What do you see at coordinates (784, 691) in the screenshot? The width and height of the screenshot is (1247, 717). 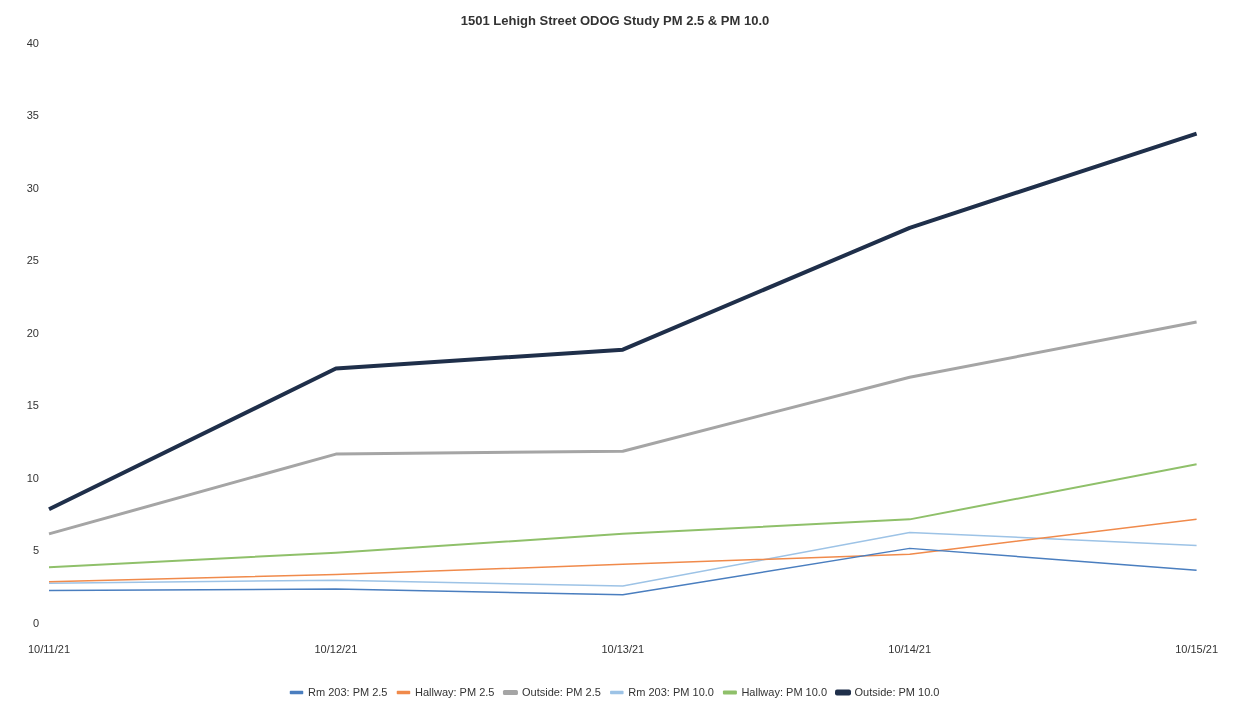 I see `legend-label: Hallway: PM 10.0` at bounding box center [784, 691].